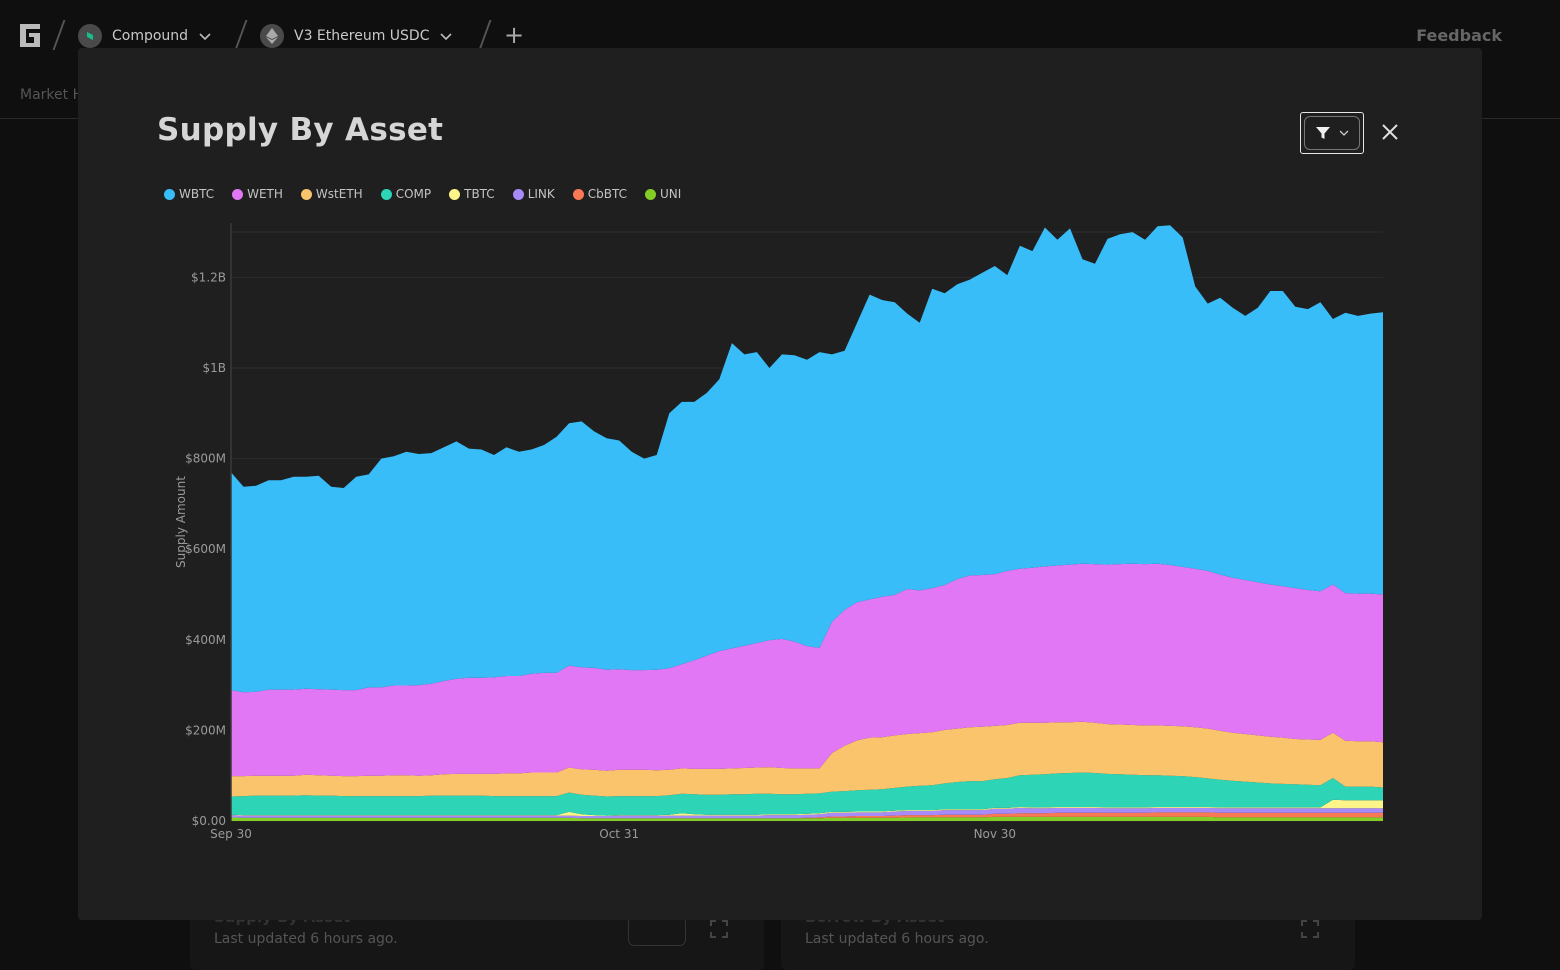  I want to click on area-series-cbbtc, so click(807, 815).